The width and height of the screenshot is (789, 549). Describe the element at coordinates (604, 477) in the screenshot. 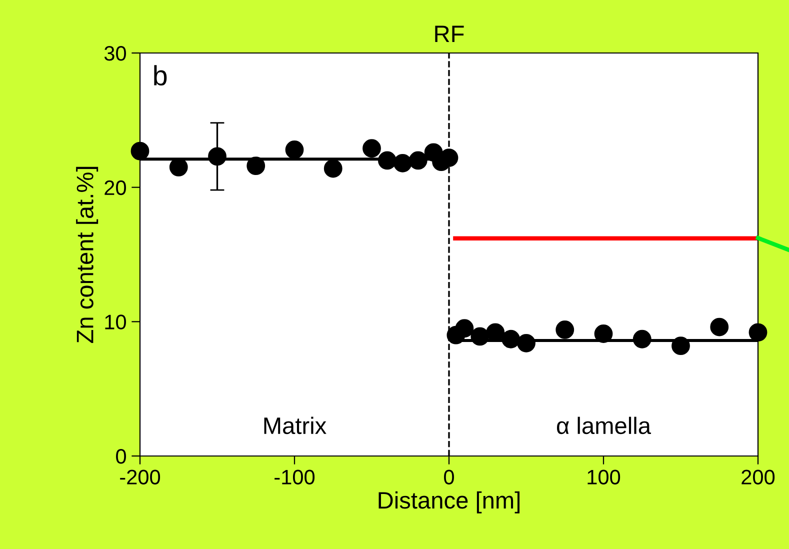

I see `x-tick-label: 100` at that location.